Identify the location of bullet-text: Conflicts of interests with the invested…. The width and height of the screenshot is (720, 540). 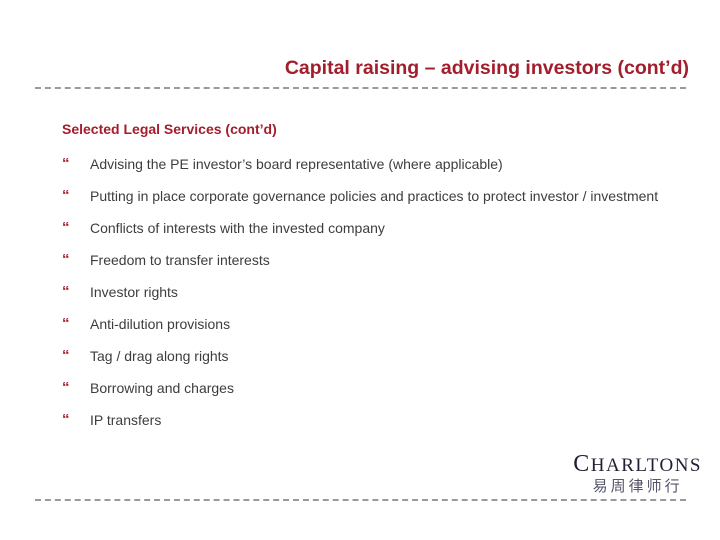
(237, 228).